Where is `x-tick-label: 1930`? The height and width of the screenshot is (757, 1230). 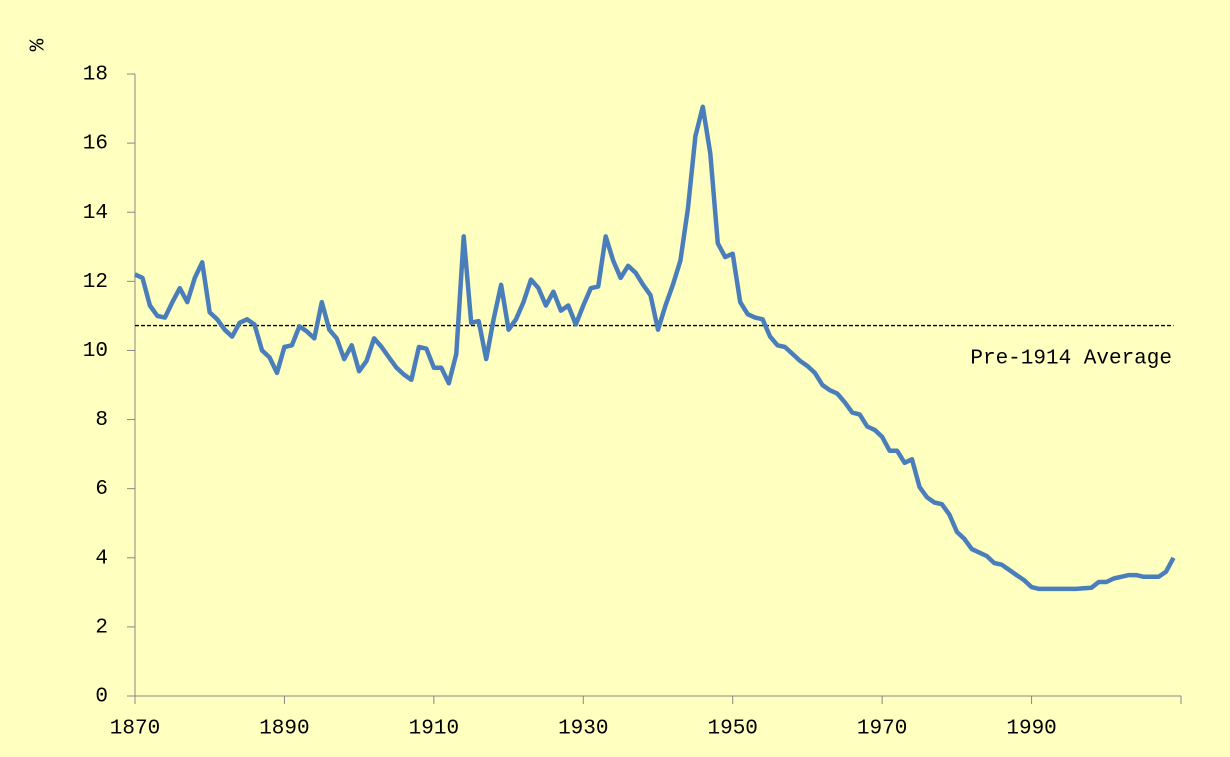
x-tick-label: 1930 is located at coordinates (583, 729).